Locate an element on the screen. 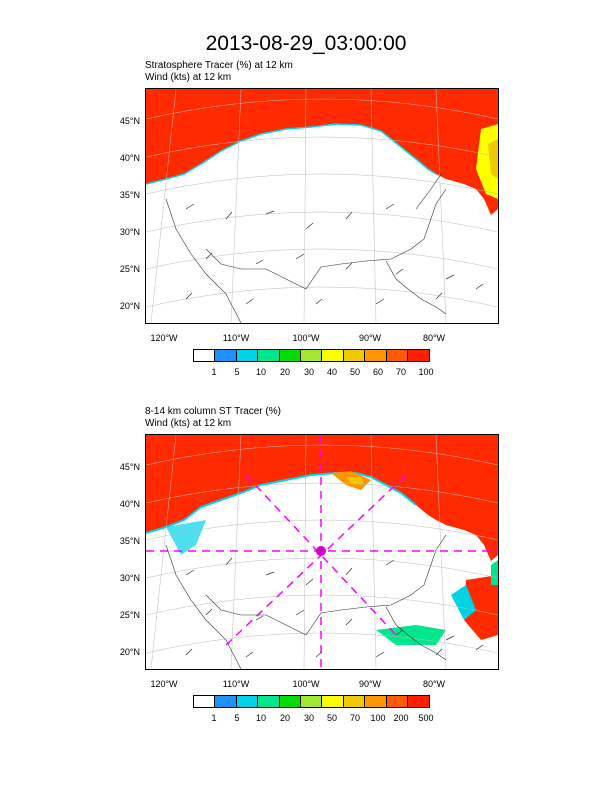 This screenshot has width=612, height=792. colorbar-label: 500 is located at coordinates (426, 718).